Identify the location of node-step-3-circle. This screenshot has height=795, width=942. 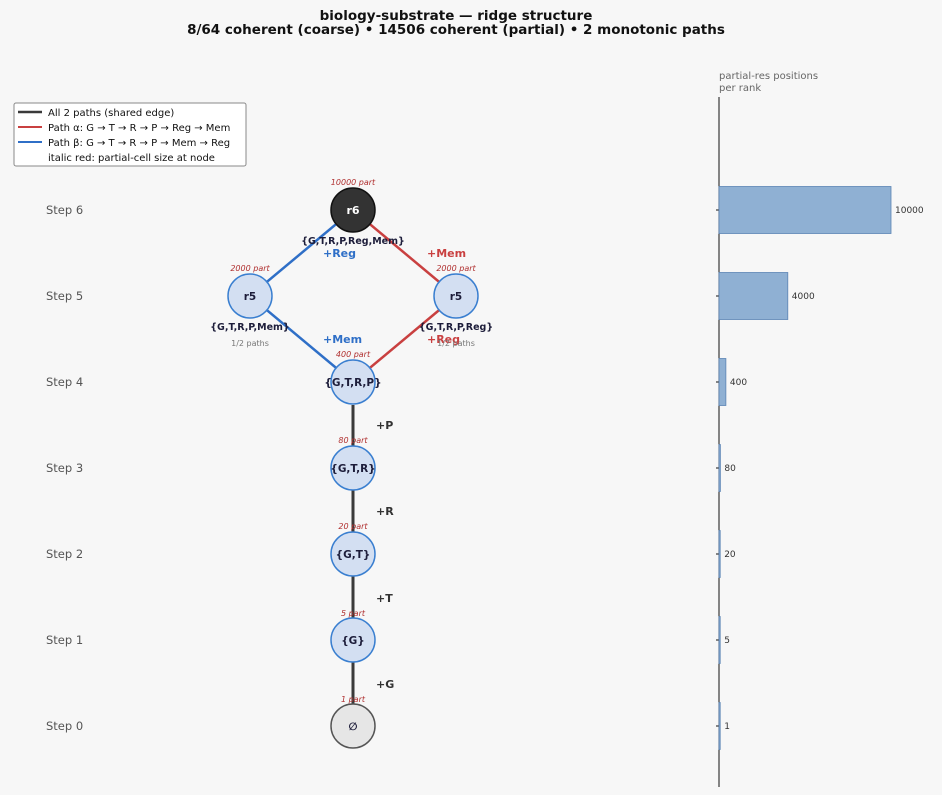
(353, 468).